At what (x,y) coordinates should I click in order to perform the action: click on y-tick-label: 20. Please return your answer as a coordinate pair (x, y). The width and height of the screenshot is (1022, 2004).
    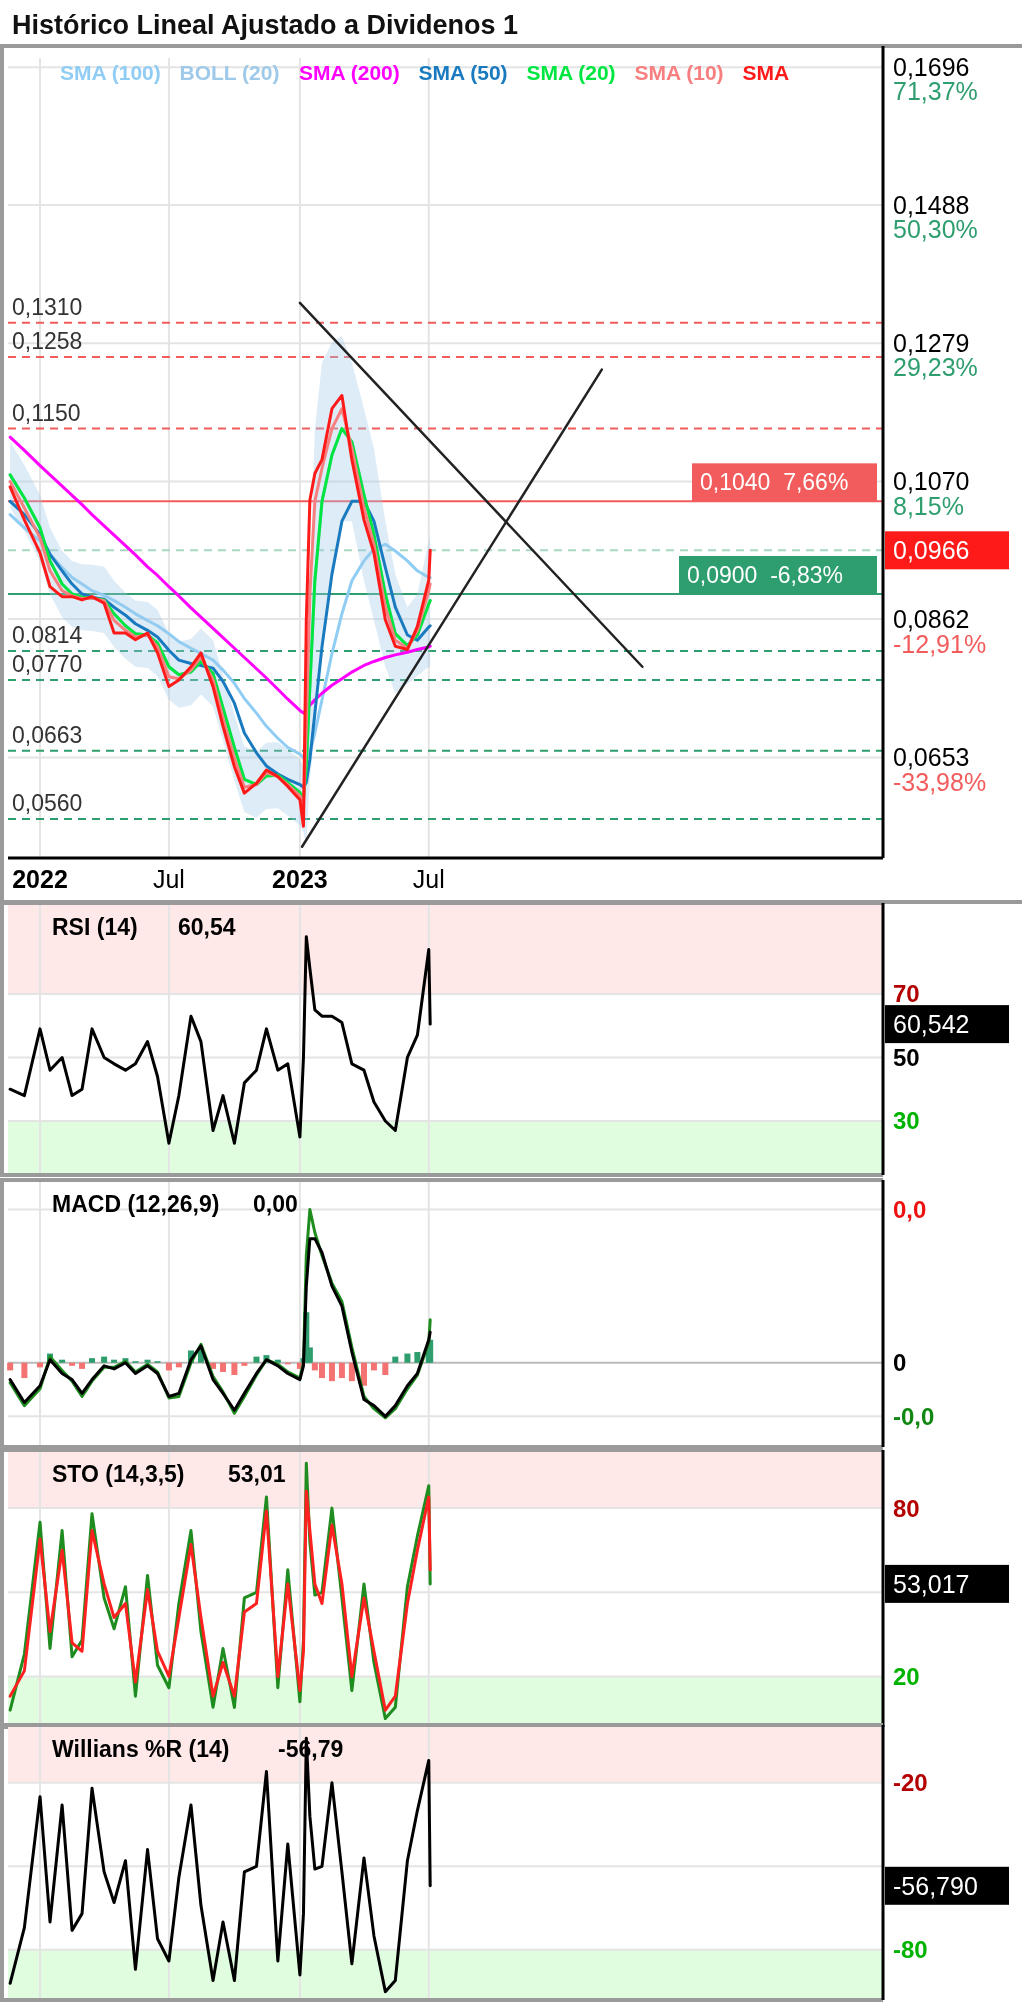
    Looking at the image, I should click on (906, 1676).